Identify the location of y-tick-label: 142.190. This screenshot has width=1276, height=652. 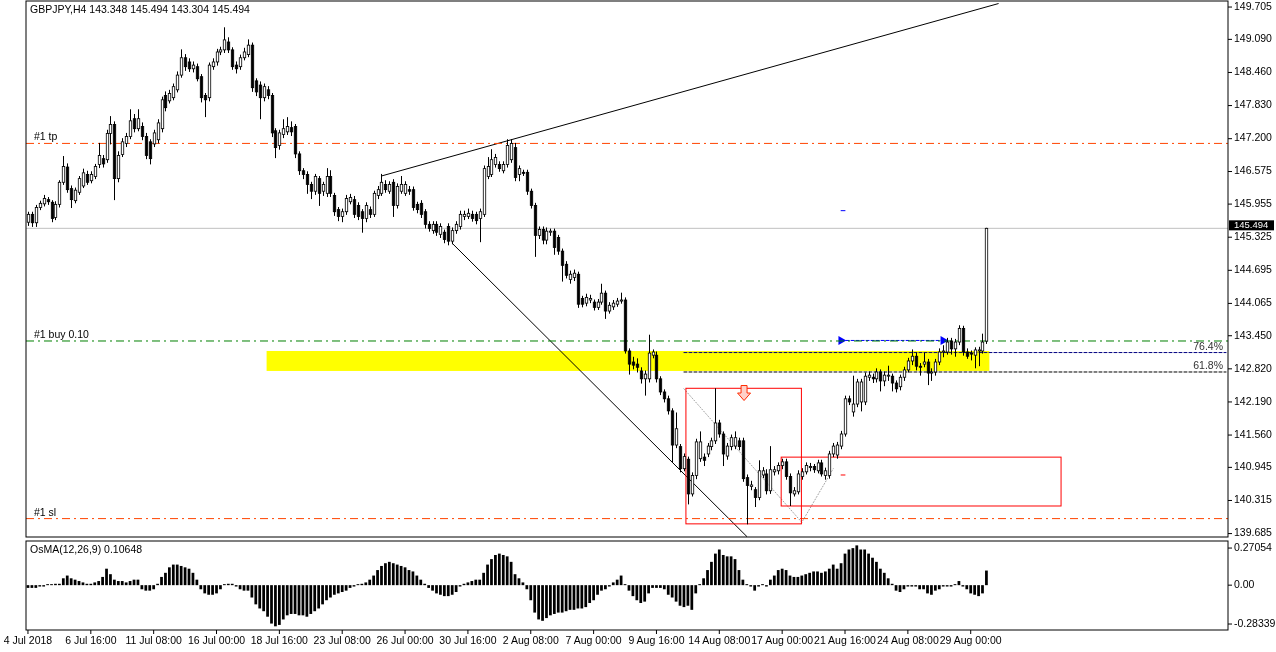
(1253, 400).